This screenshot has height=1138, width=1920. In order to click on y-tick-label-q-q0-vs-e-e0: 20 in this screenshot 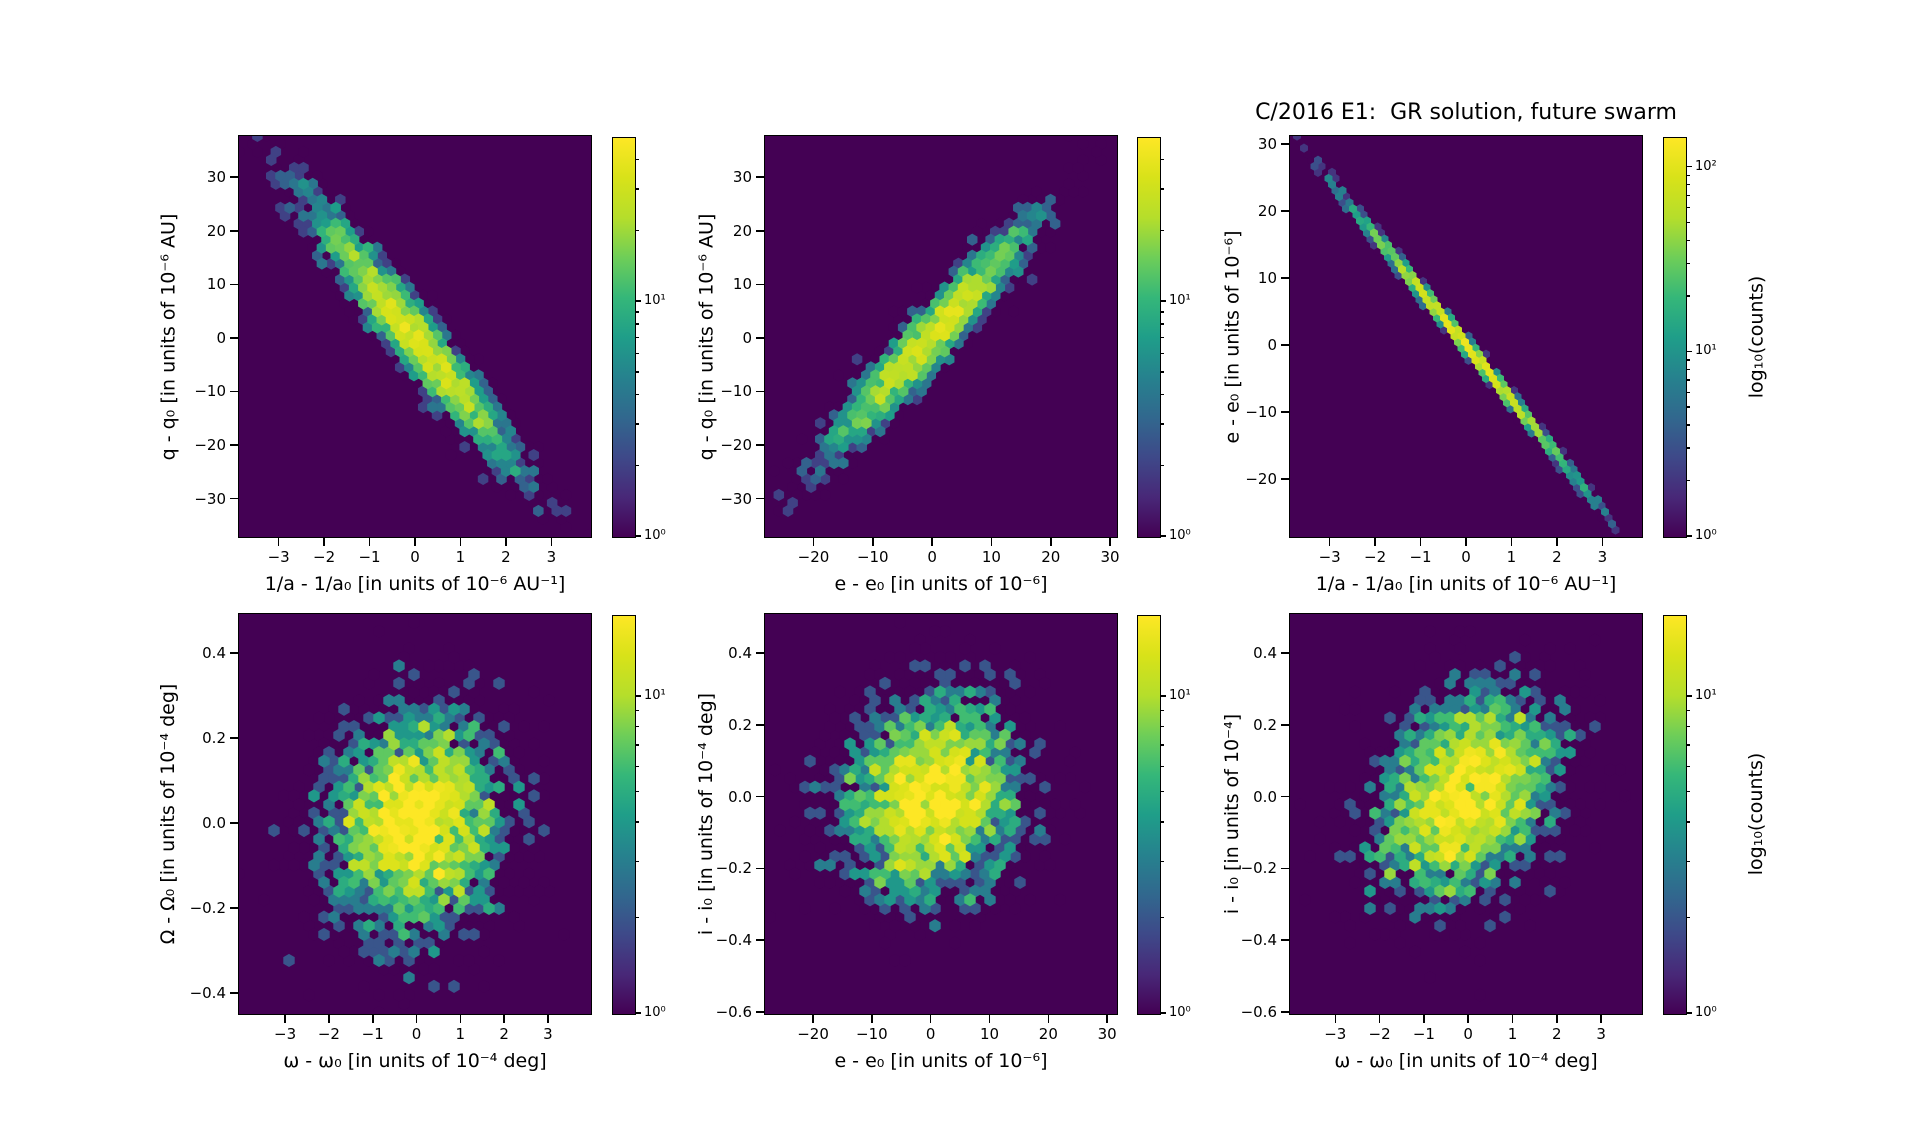, I will do `click(742, 230)`.